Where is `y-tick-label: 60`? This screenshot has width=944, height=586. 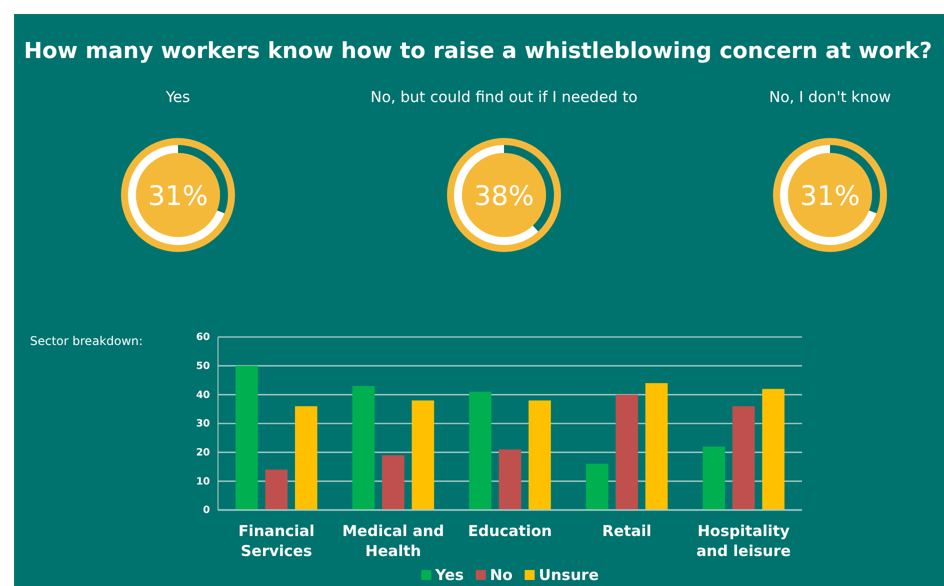 y-tick-label: 60 is located at coordinates (203, 338).